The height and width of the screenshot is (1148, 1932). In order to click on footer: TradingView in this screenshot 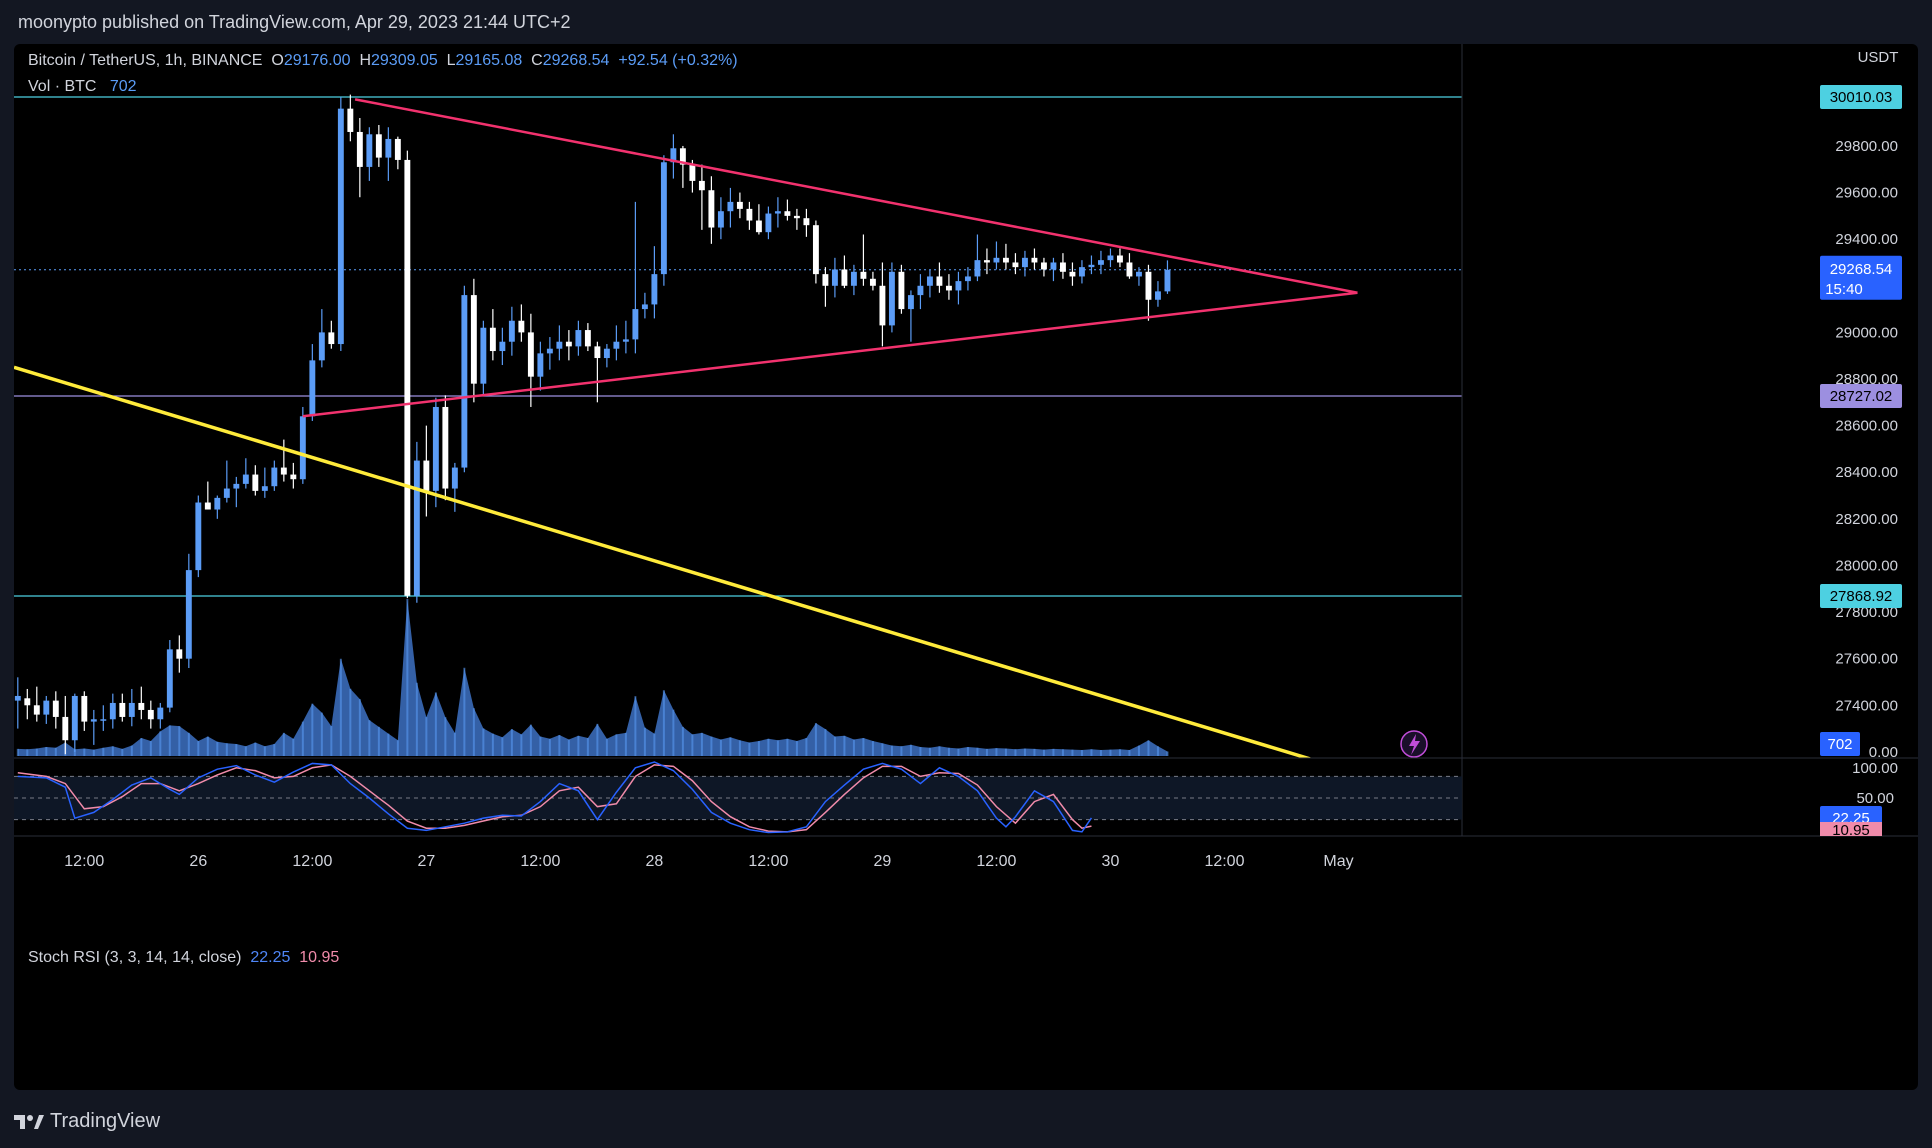, I will do `click(966, 1119)`.